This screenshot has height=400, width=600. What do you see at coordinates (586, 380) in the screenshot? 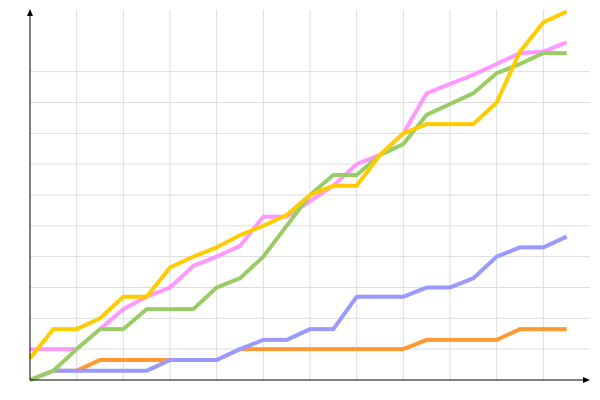
I see `x-axis-arrow` at bounding box center [586, 380].